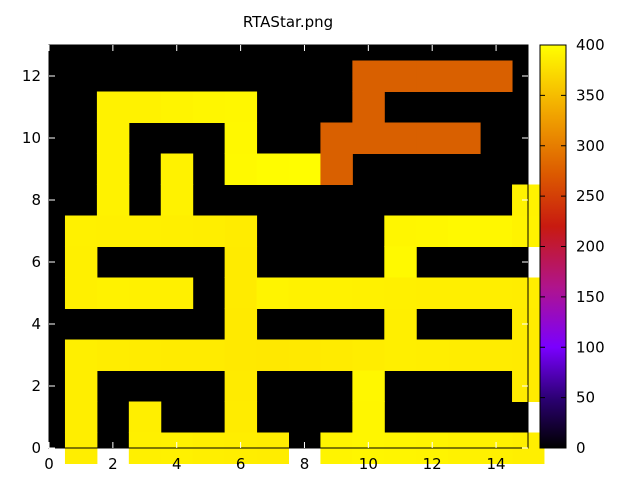 Image resolution: width=640 pixels, height=480 pixels. I want to click on colorbar-tick-label: 0, so click(581, 448).